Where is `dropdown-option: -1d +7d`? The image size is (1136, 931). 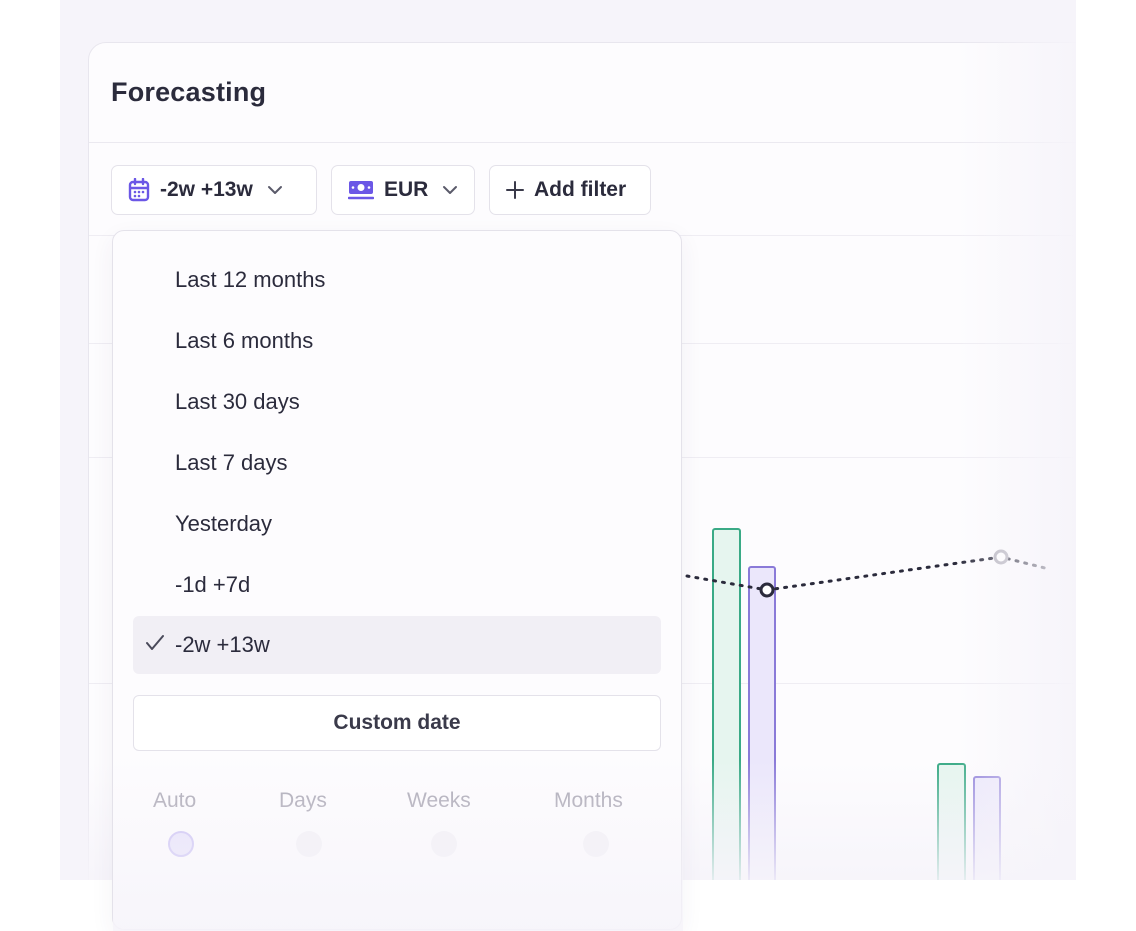 dropdown-option: -1d +7d is located at coordinates (397, 585).